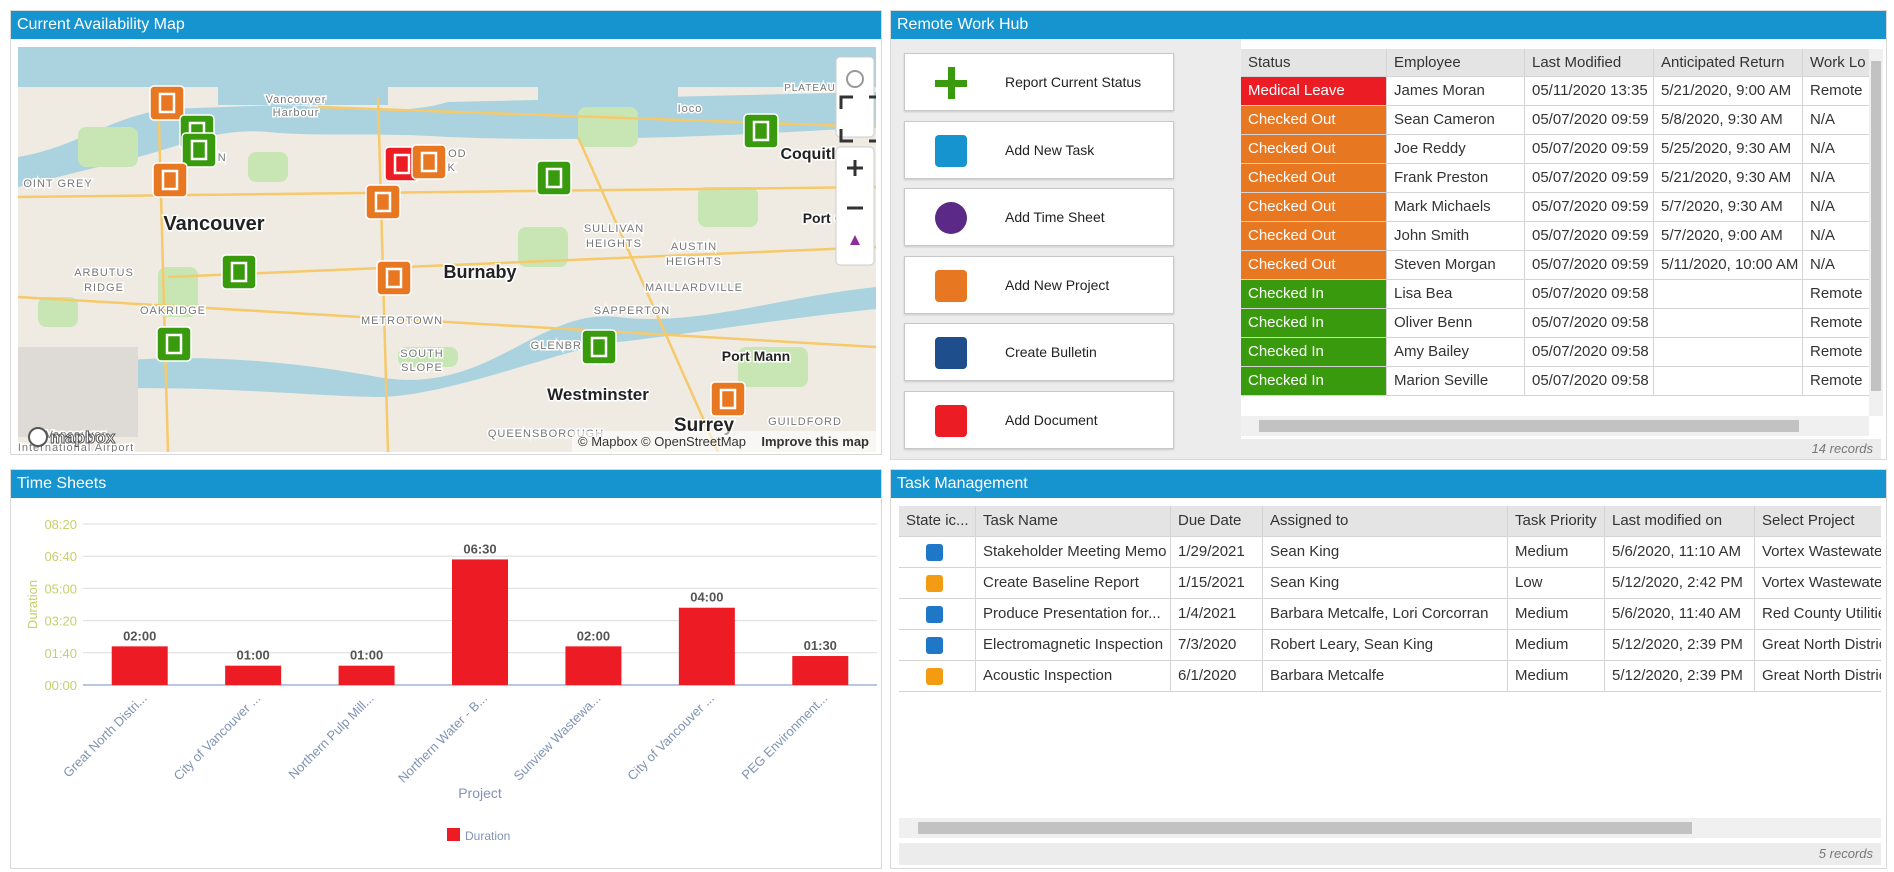 This screenshot has width=1894, height=872. What do you see at coordinates (855, 168) in the screenshot?
I see `zoom-in` at bounding box center [855, 168].